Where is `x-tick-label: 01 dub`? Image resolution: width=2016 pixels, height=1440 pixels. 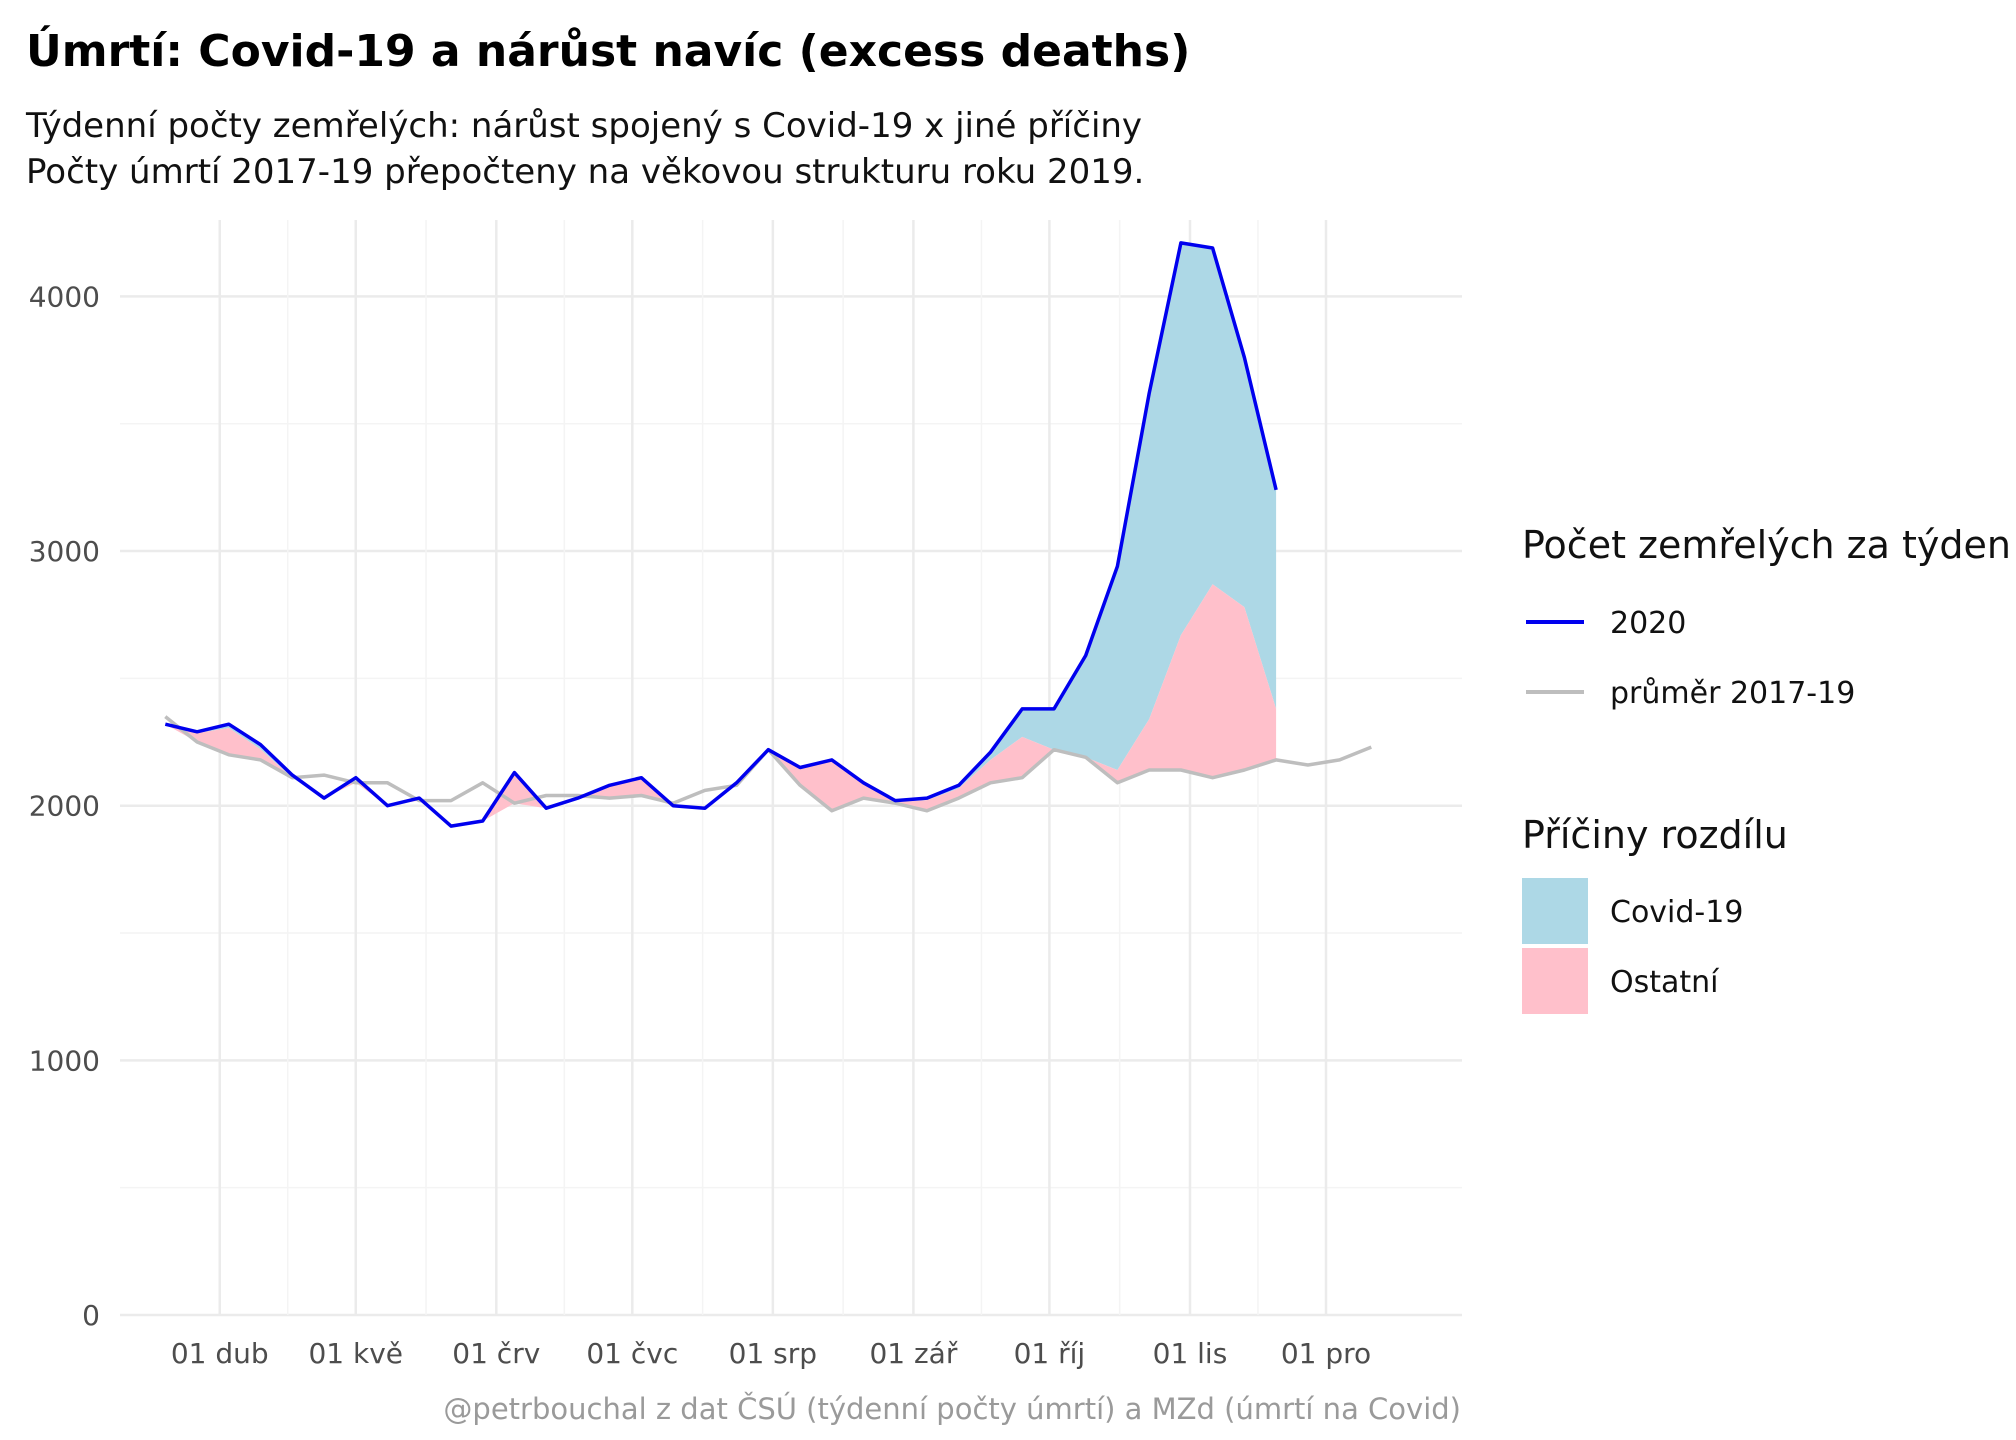 x-tick-label: 01 dub is located at coordinates (220, 1353).